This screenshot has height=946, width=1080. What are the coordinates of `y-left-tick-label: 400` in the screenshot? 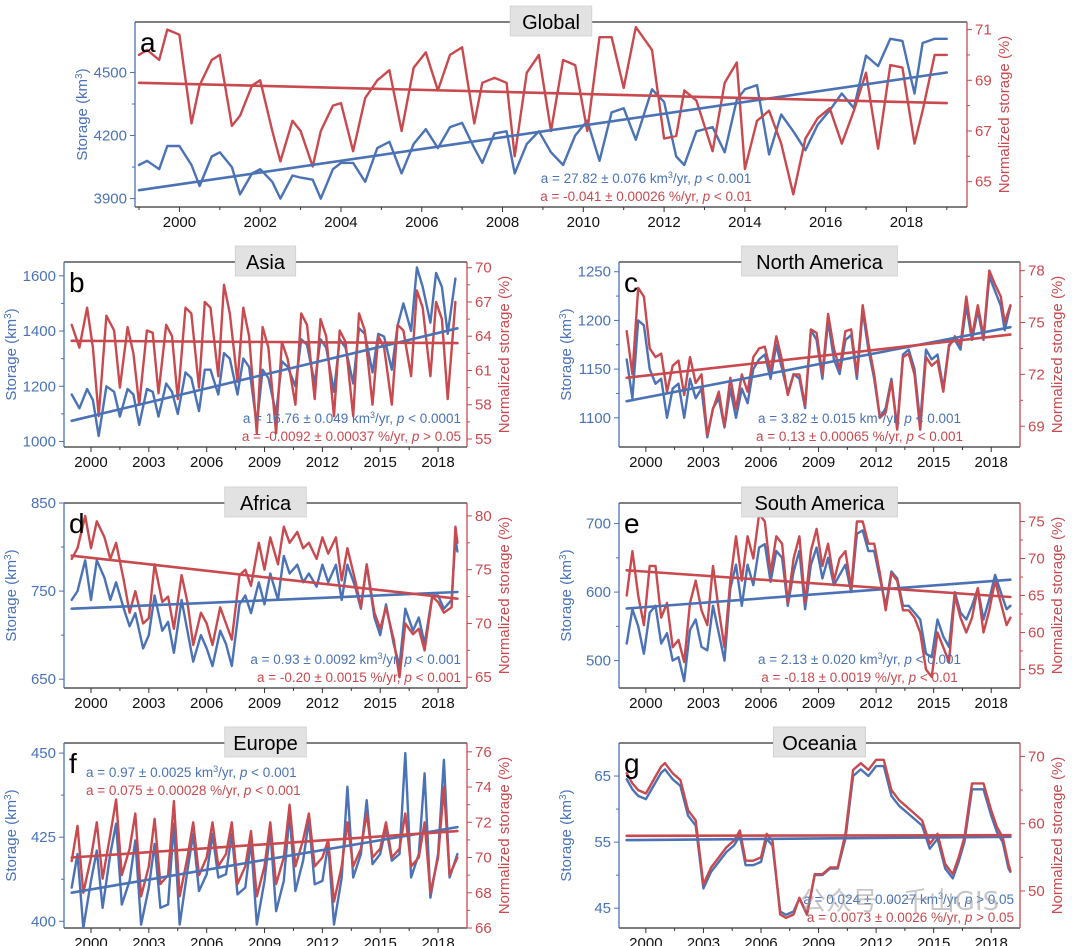 It's located at (43, 921).